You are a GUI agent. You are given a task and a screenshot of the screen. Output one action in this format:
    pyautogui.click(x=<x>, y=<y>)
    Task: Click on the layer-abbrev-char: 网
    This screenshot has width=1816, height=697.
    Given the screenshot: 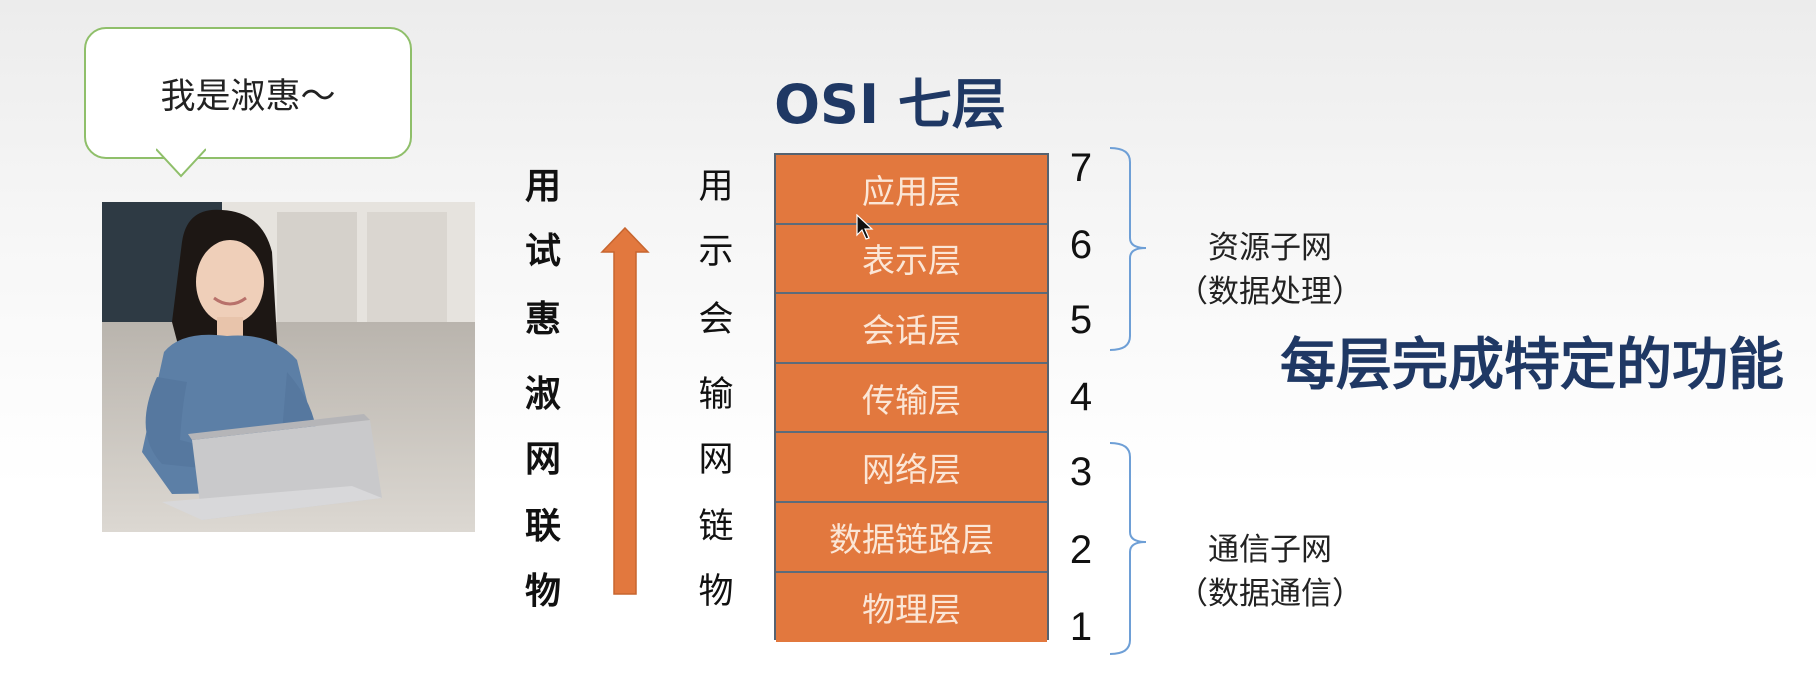 What is the action you would take?
    pyautogui.click(x=716, y=460)
    